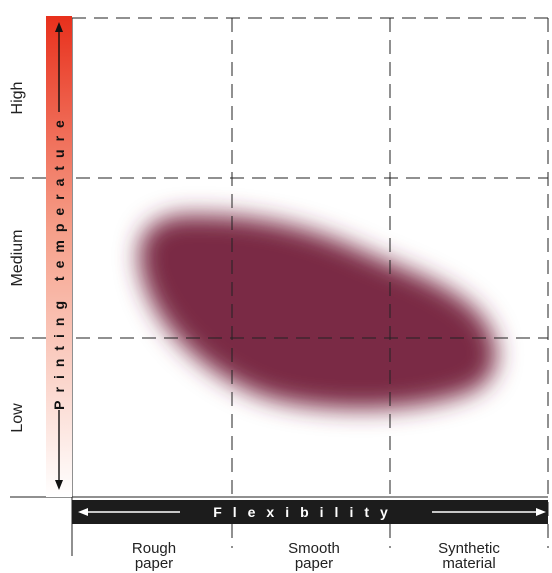  What do you see at coordinates (17, 418) in the screenshot?
I see `y-level-low: Low` at bounding box center [17, 418].